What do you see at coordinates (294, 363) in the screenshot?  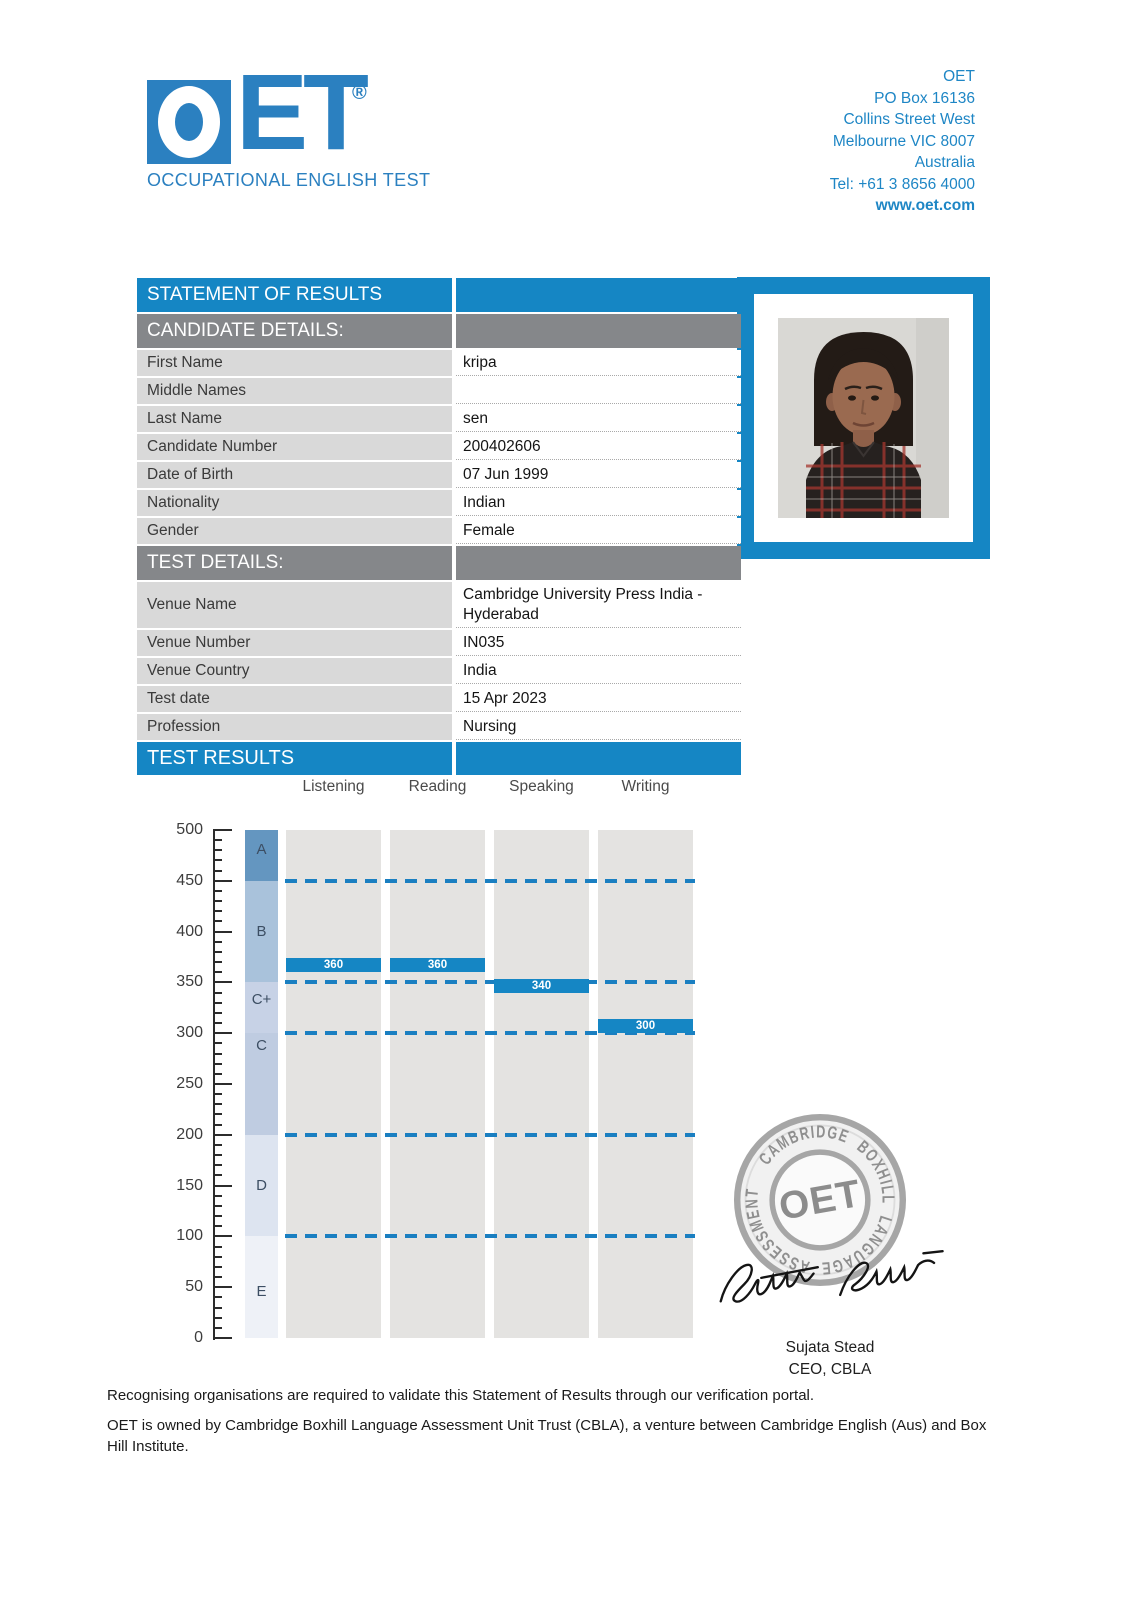 I see `row-label: First Name` at bounding box center [294, 363].